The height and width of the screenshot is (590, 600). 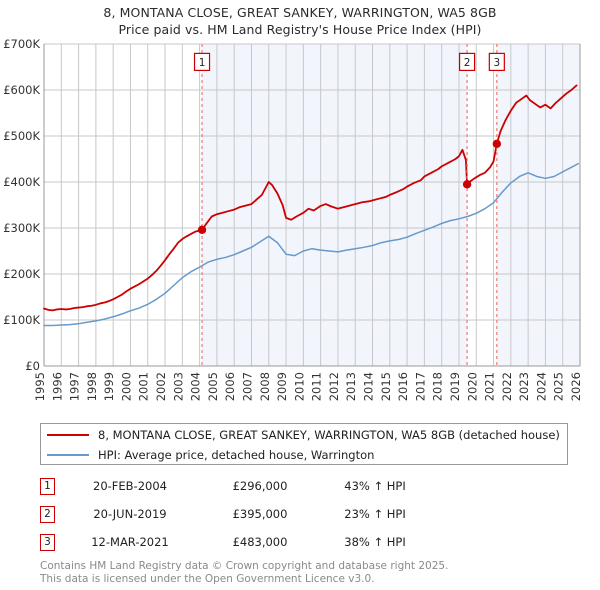 What do you see at coordinates (130, 542) in the screenshot?
I see `transaction-date-3: 12-MAR-2021` at bounding box center [130, 542].